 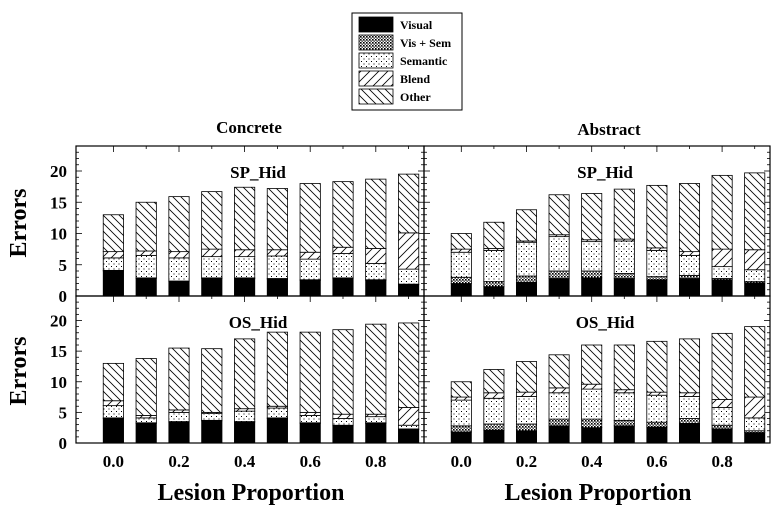 I want to click on y-tick-label: 5, so click(x=63, y=265).